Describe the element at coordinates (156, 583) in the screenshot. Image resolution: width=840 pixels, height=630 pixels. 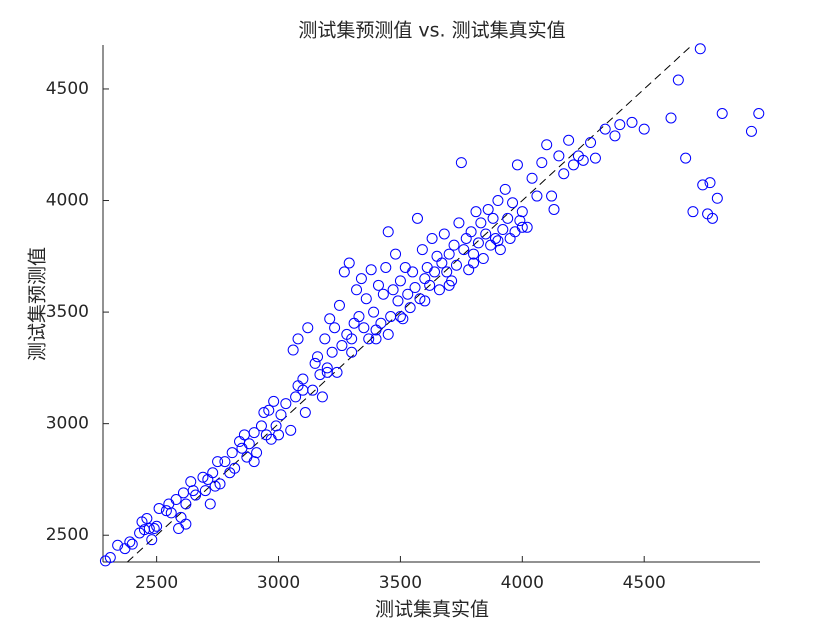
I see `x-tick-label: 2500` at that location.